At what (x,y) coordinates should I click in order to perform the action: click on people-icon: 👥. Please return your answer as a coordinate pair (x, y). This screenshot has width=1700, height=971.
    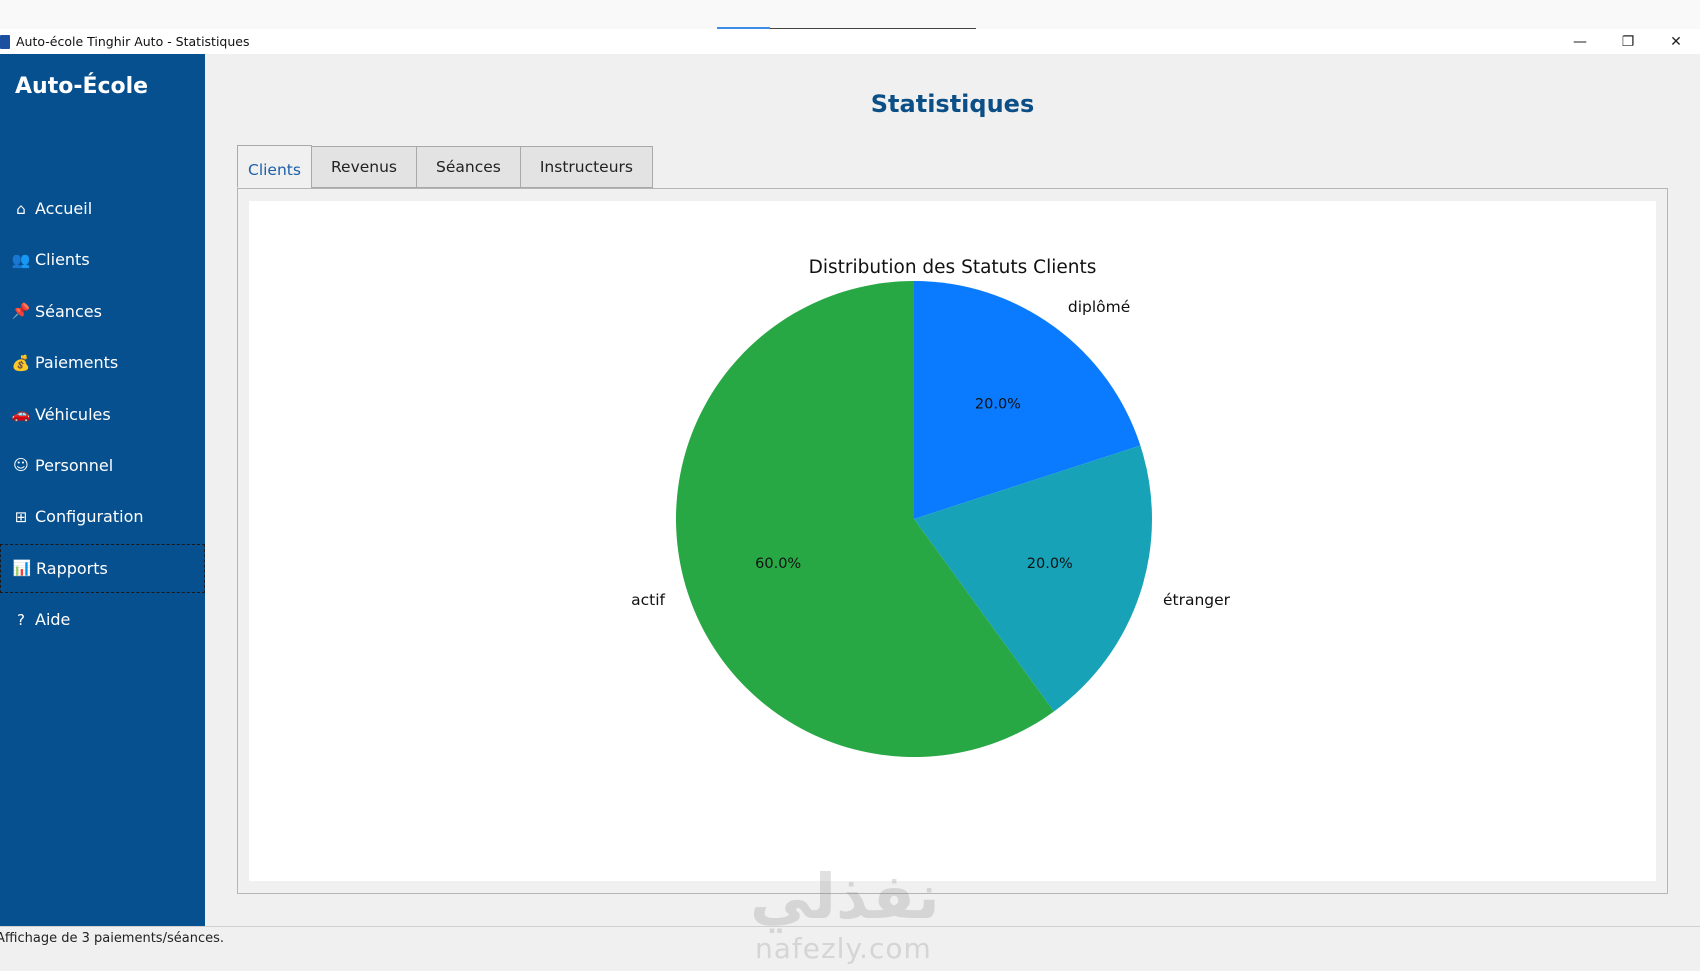
    Looking at the image, I should click on (21, 259).